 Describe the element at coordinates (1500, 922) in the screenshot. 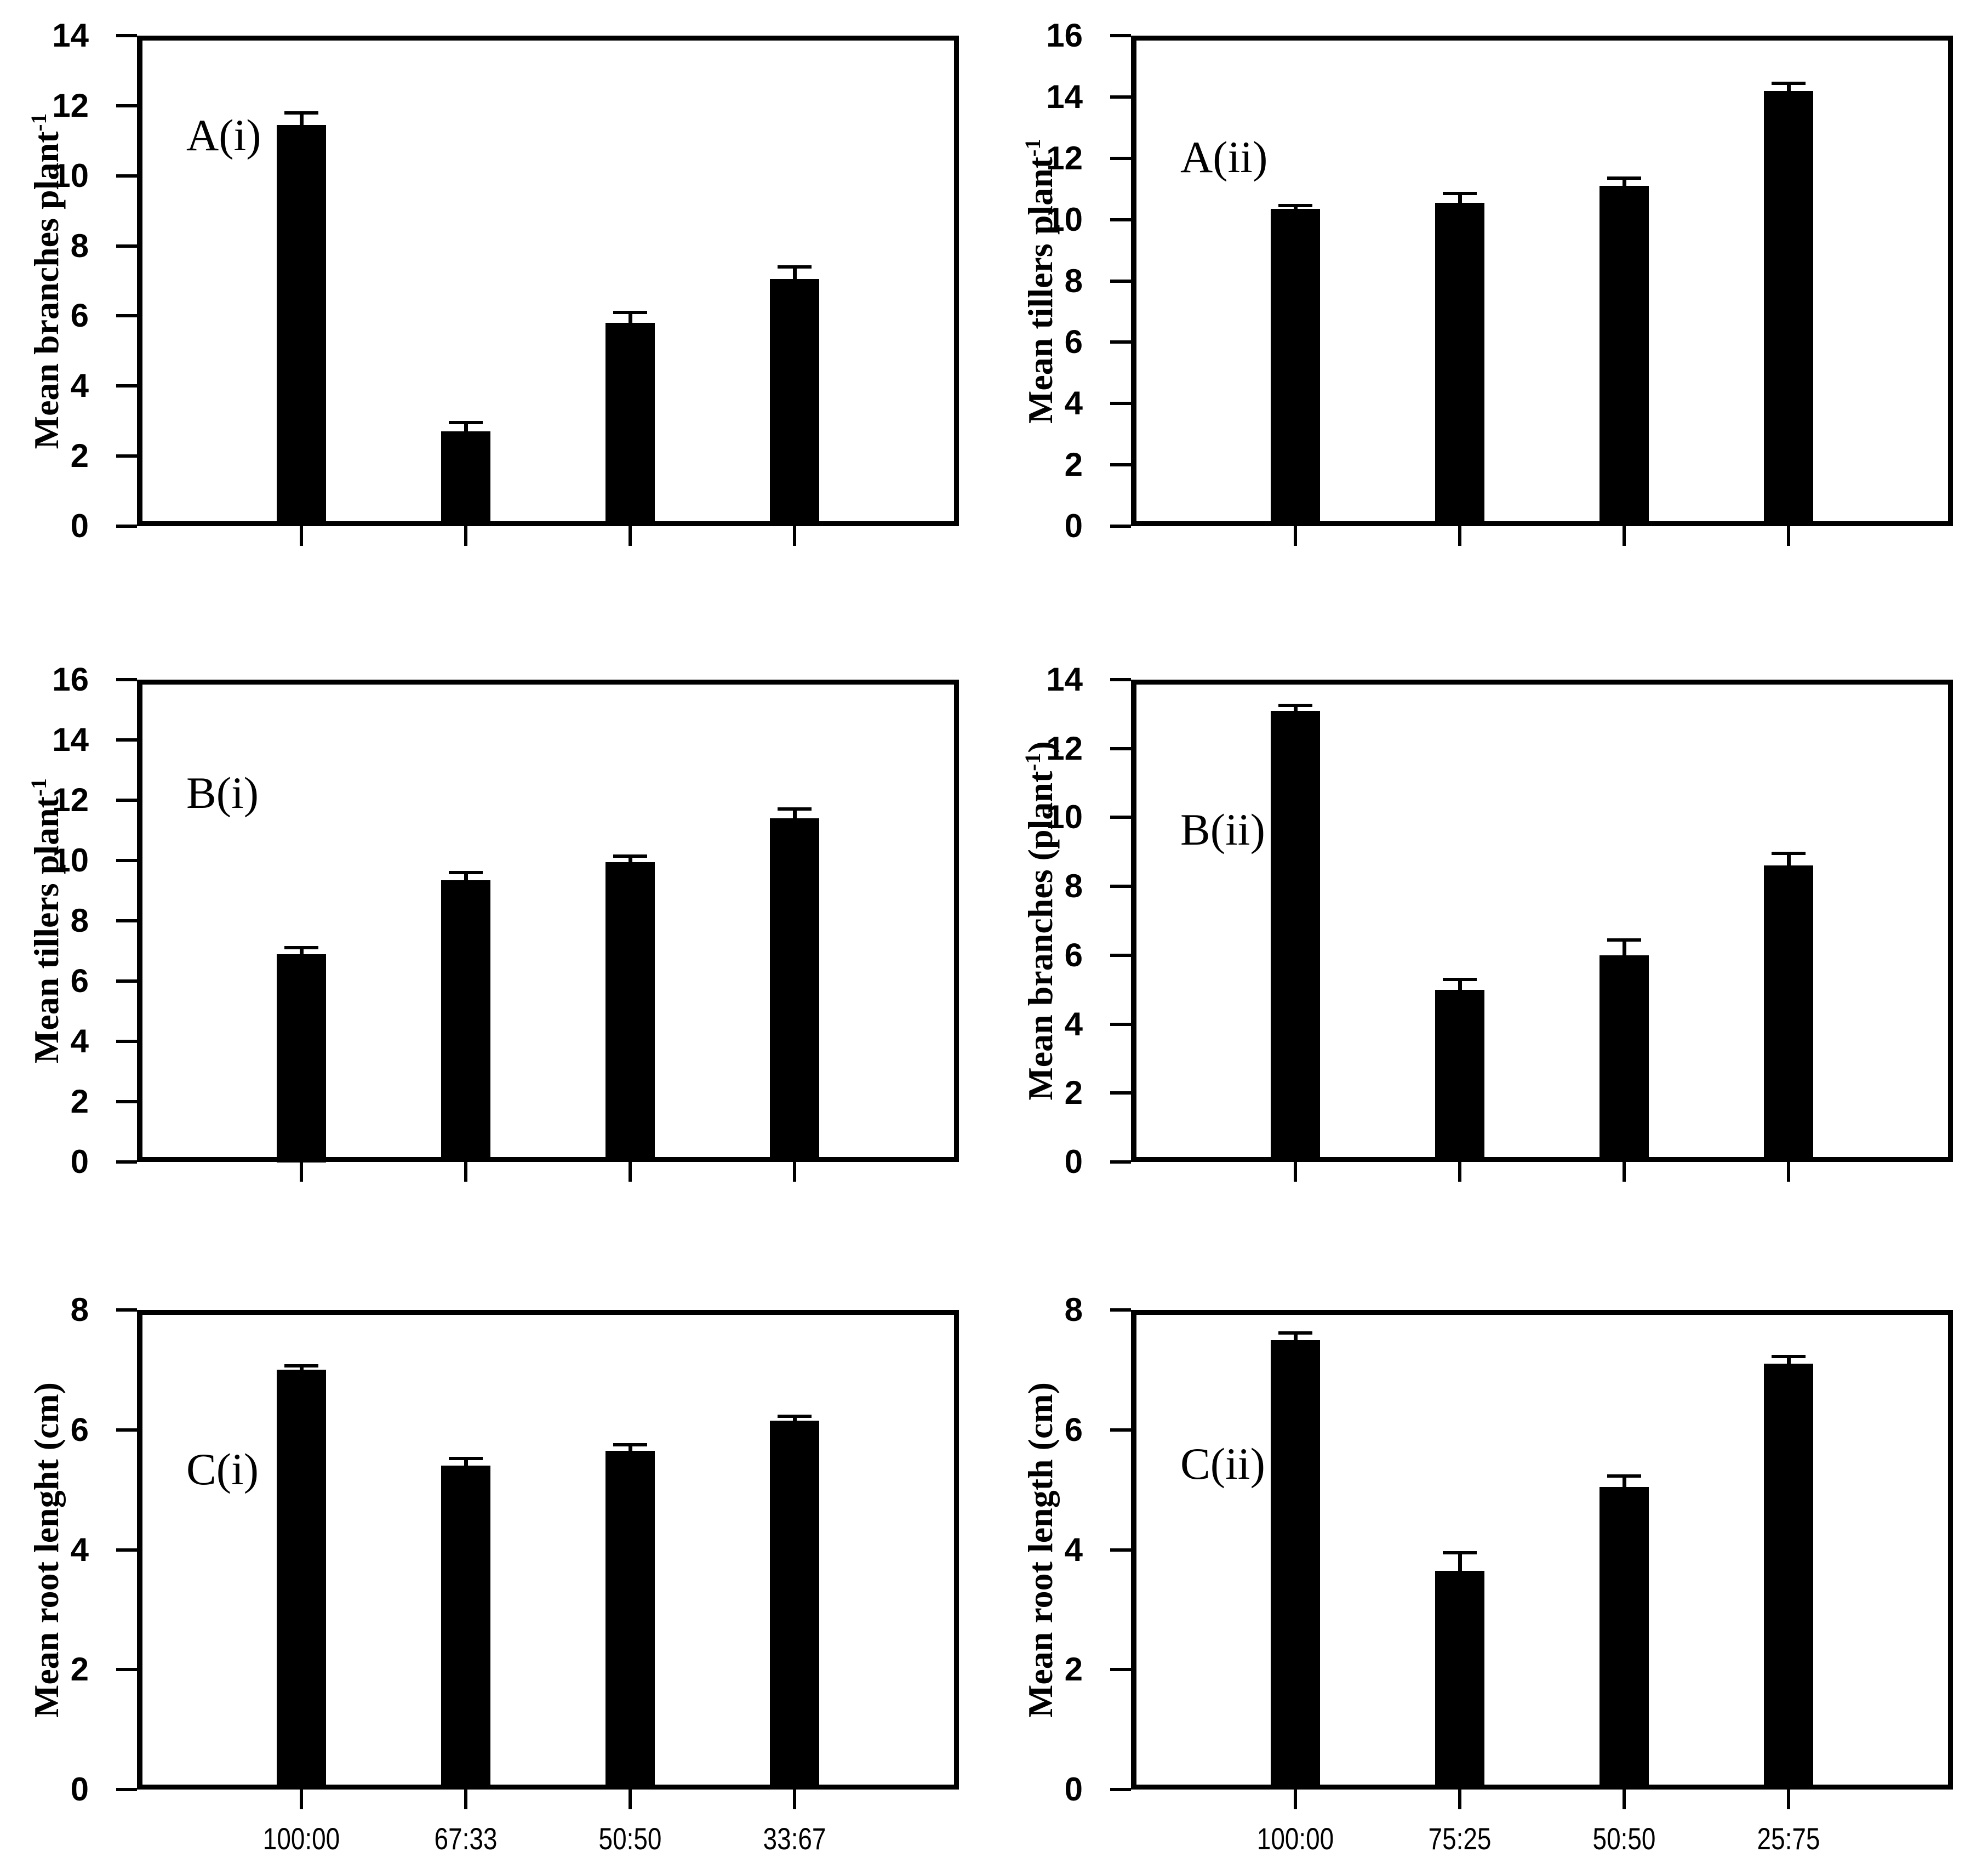

I see `plot-area: 0 2 4 6 8 10 12 14` at that location.